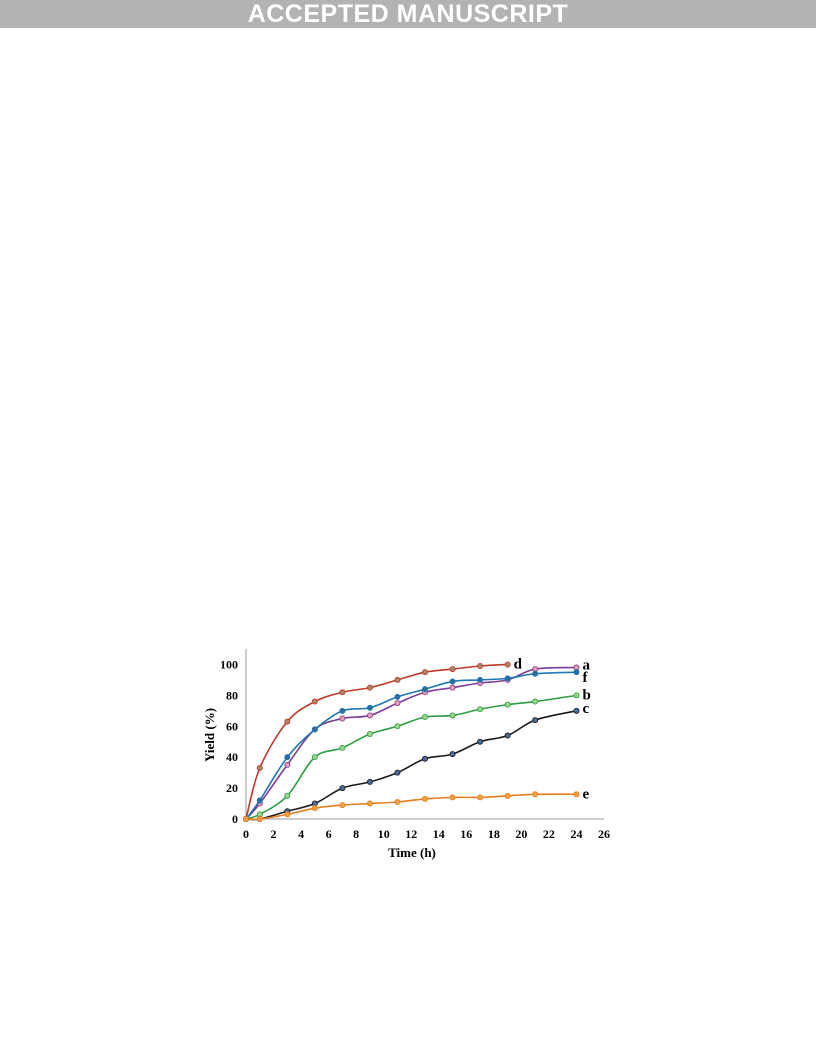  I want to click on banner-label: ACCEPTED MANUSCRIPT, so click(408, 14).